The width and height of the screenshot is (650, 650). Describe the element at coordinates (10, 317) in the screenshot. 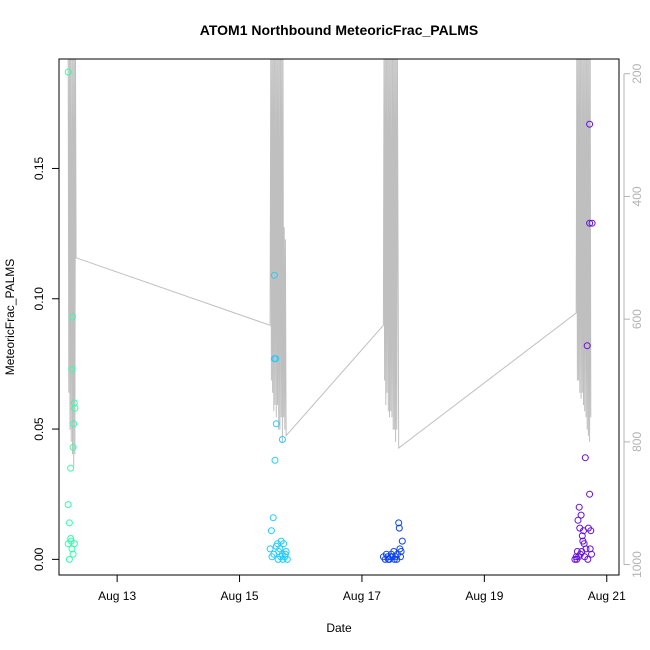

I see `y-axis-label: MeteoricFrac_PALMS` at that location.